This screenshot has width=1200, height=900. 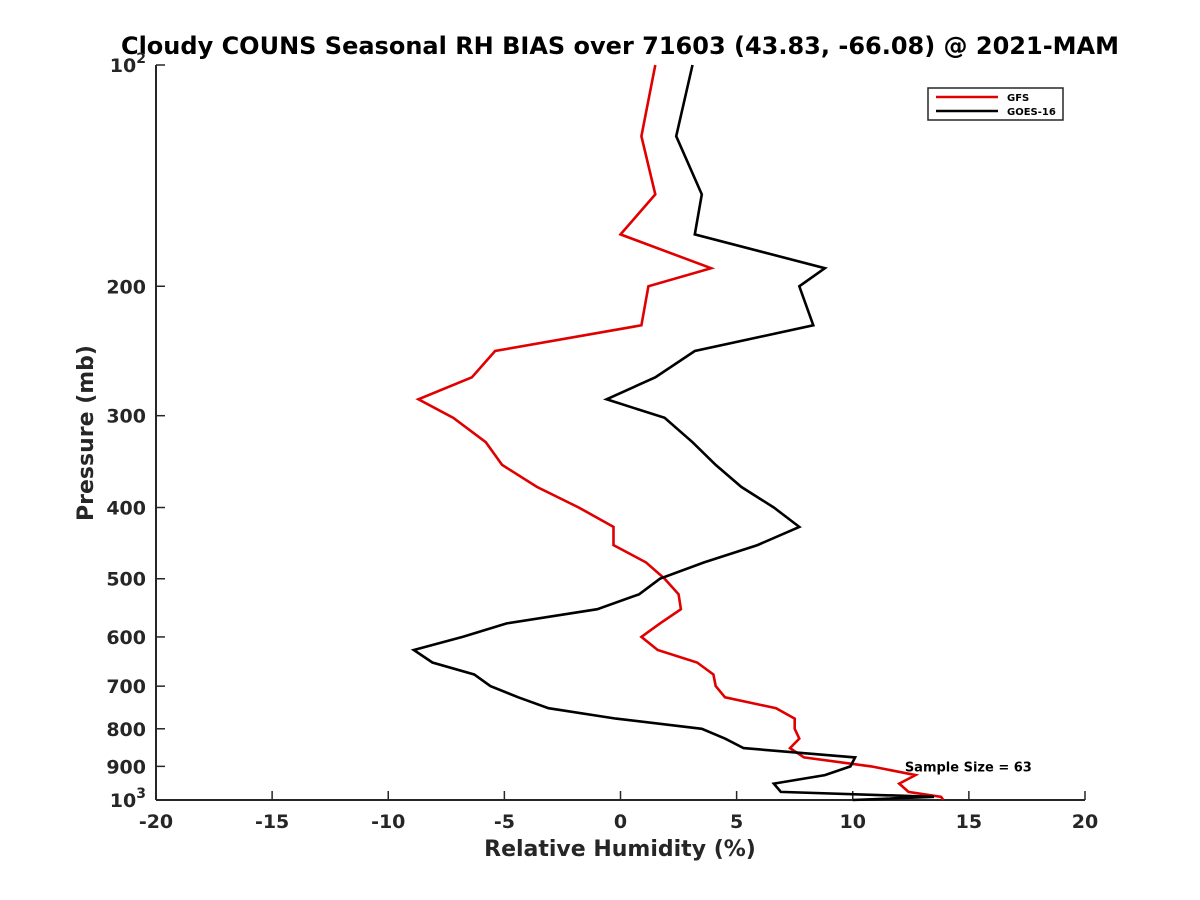 What do you see at coordinates (504, 822) in the screenshot?
I see `x-tick-label: -5` at bounding box center [504, 822].